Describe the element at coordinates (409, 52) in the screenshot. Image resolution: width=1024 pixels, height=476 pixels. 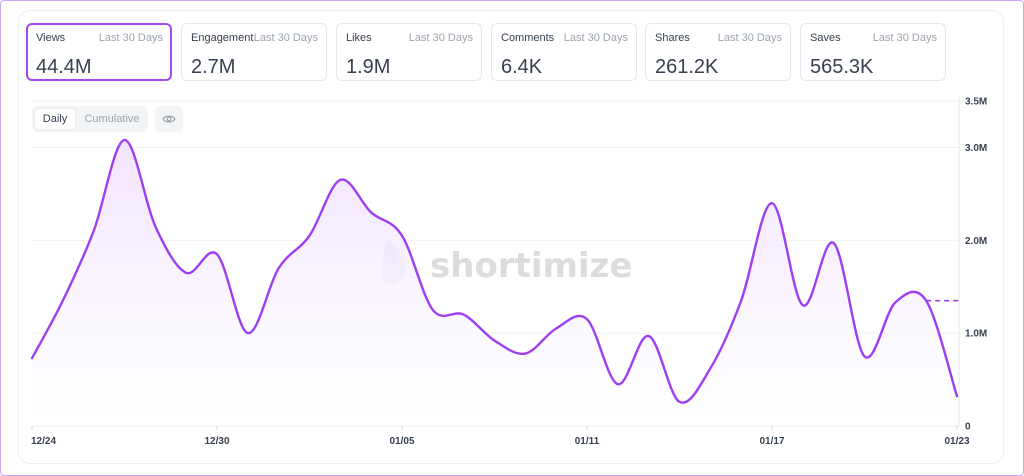
I see `metric-card-likes: Likes Last 30 Days 1.9M` at that location.